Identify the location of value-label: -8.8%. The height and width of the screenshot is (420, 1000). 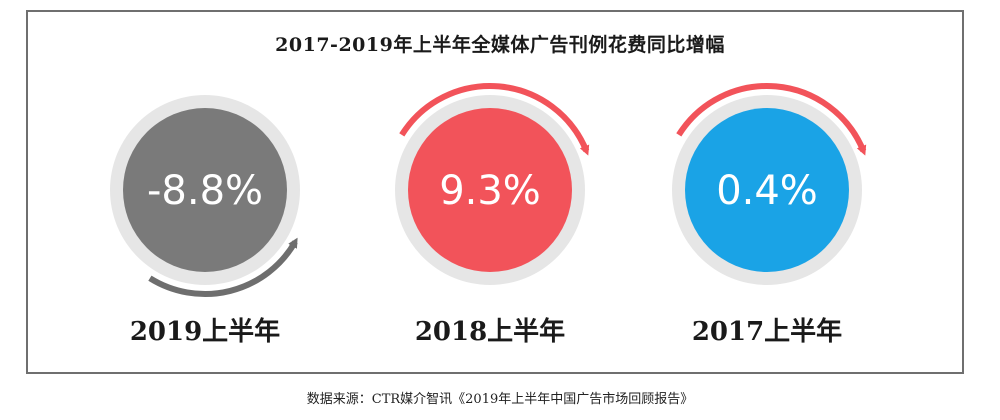
(205, 191).